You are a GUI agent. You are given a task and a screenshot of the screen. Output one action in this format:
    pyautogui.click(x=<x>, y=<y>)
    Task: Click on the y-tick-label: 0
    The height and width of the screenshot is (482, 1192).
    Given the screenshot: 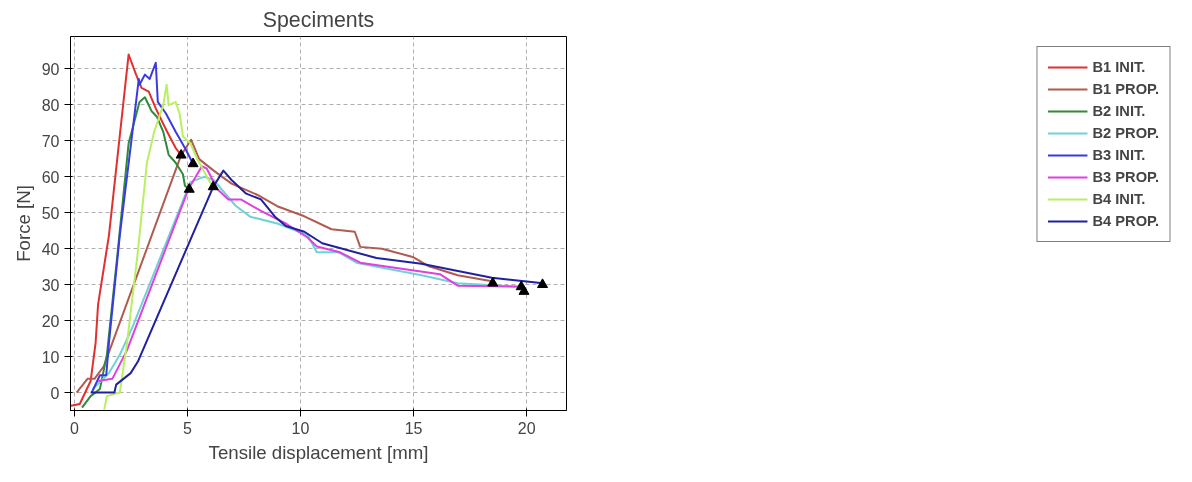 What is the action you would take?
    pyautogui.click(x=55, y=393)
    